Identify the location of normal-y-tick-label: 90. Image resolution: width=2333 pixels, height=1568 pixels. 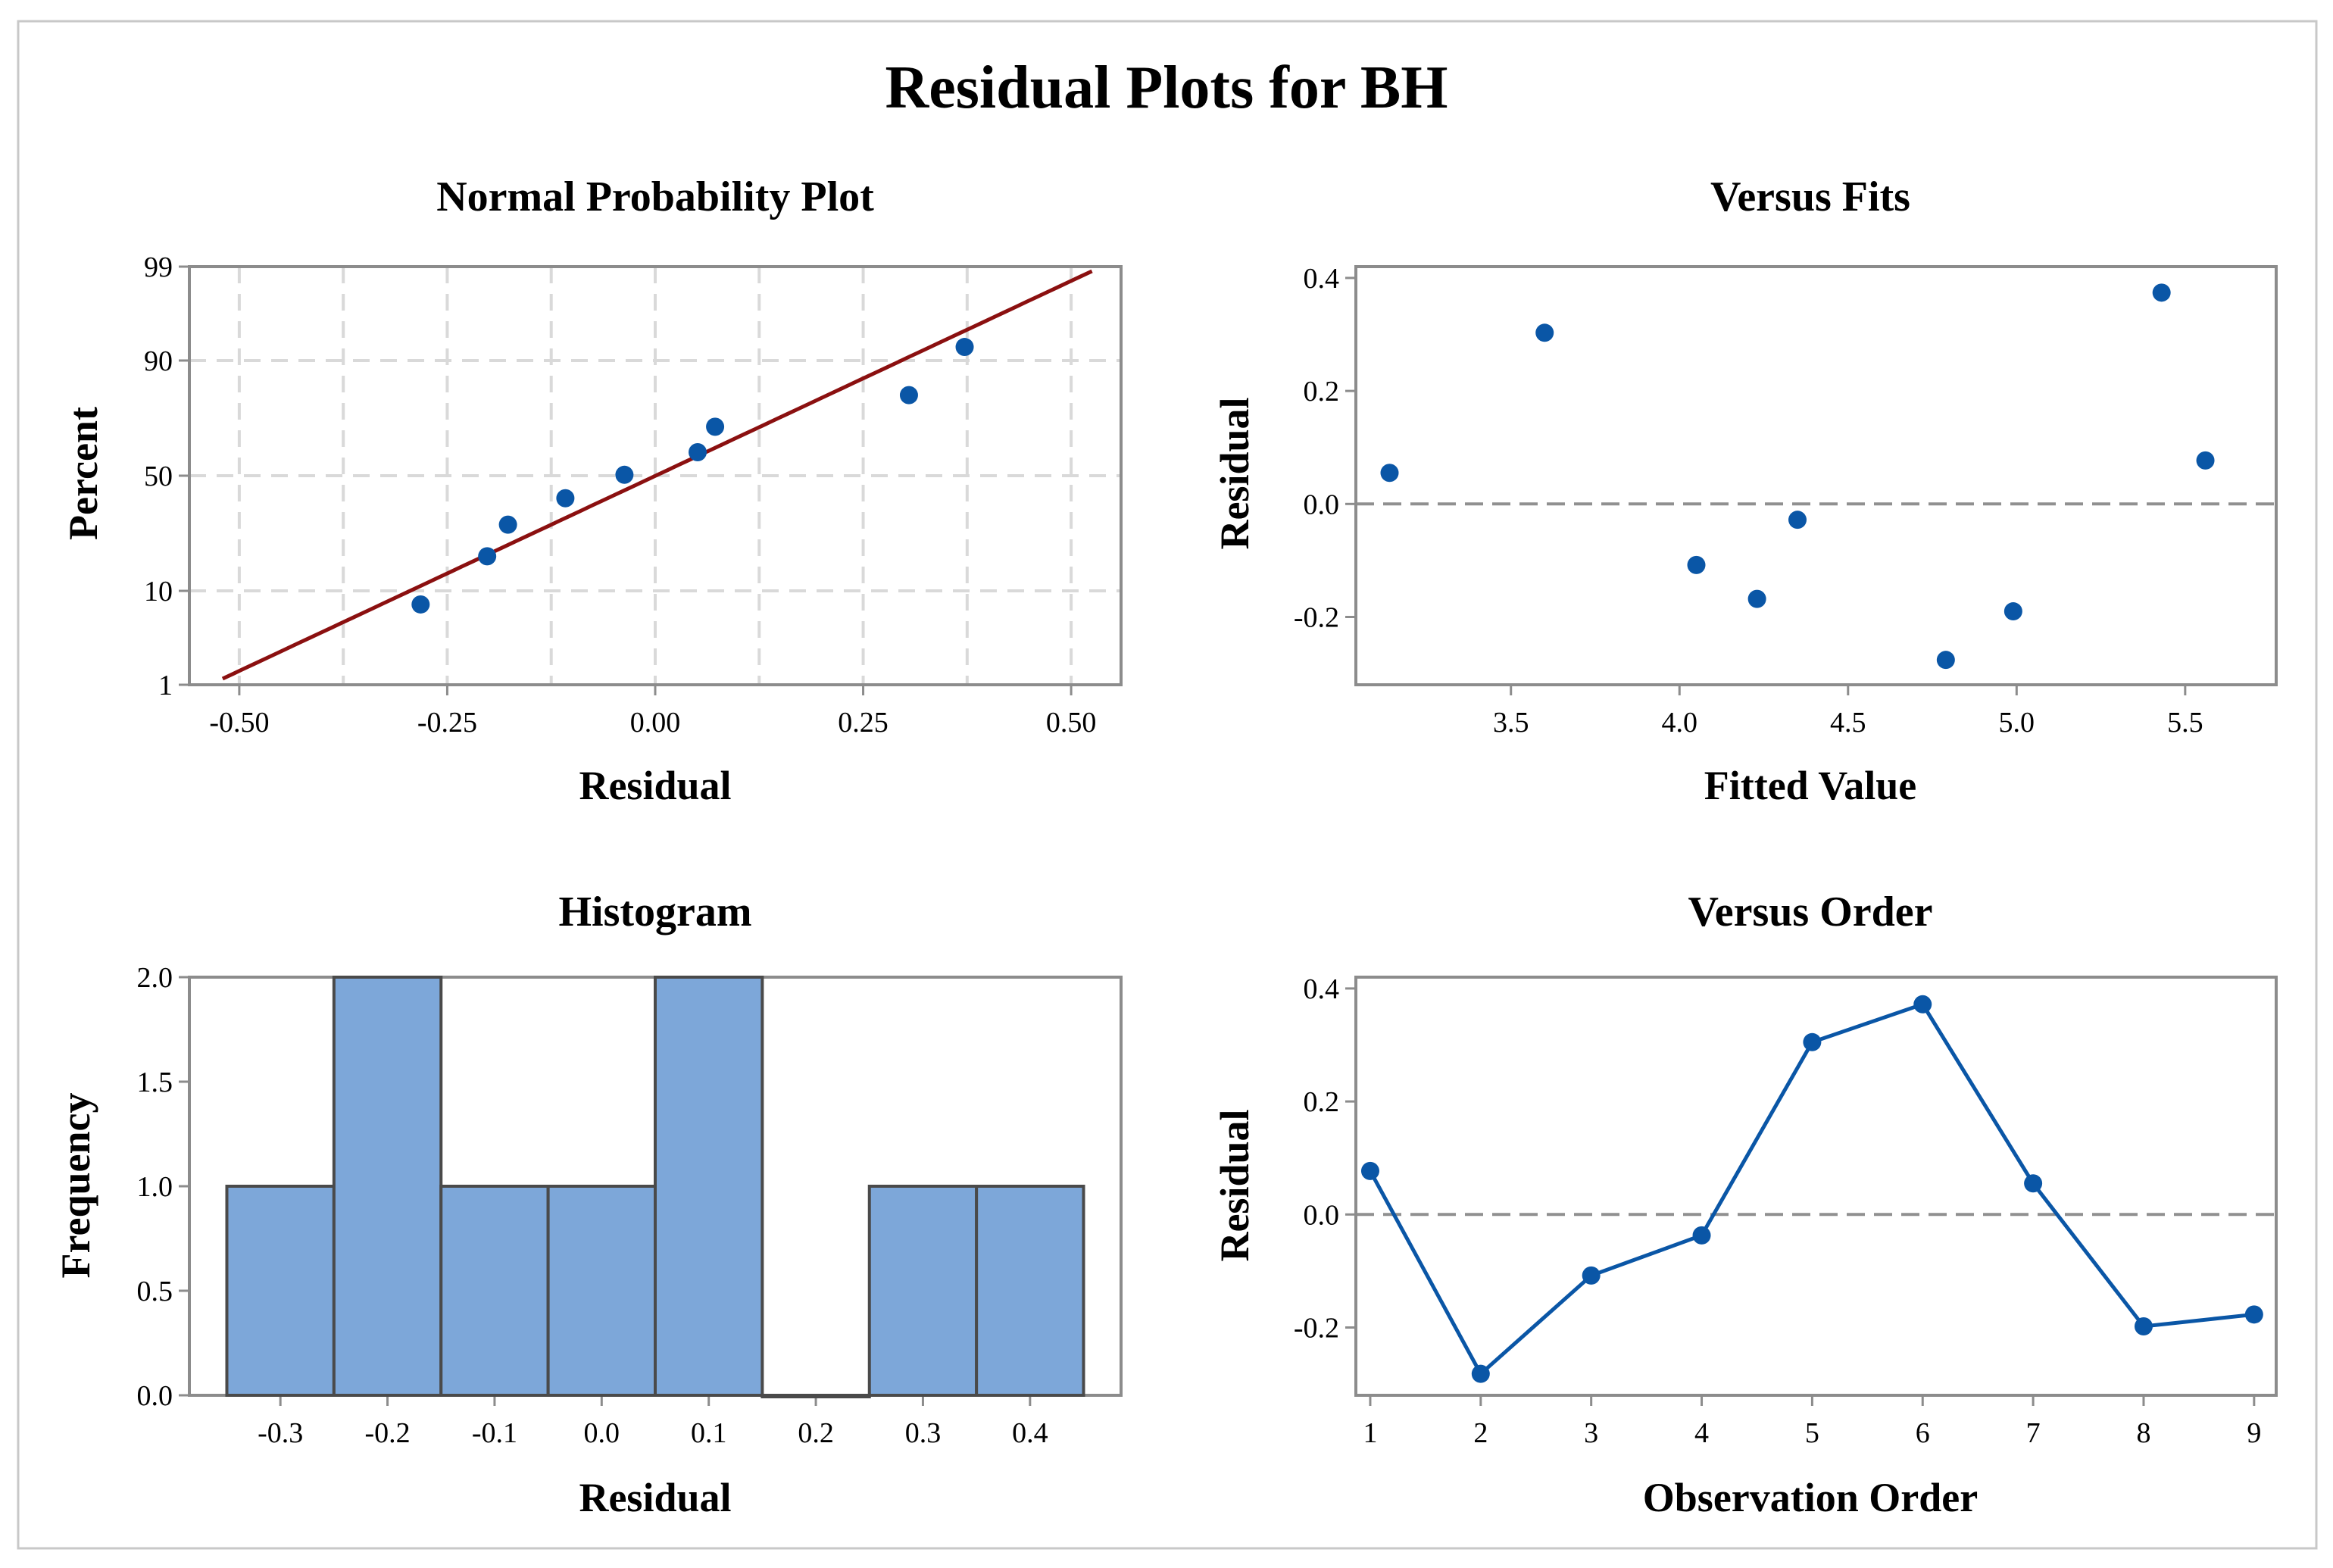
(158, 361).